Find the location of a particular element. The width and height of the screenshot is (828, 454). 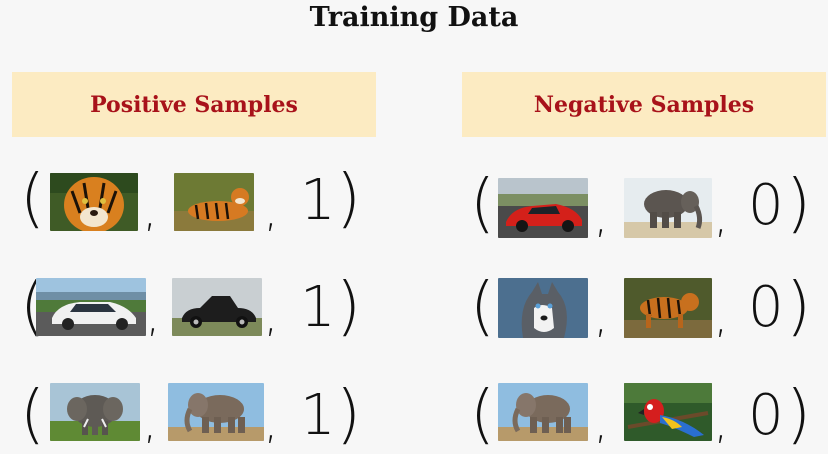

negative-samples-header: Negative Samples is located at coordinates (644, 104).